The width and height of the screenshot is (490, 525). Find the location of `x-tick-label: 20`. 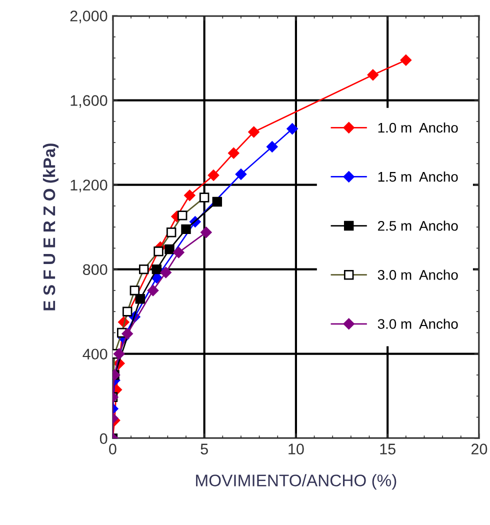

x-tick-label: 20 is located at coordinates (479, 449).